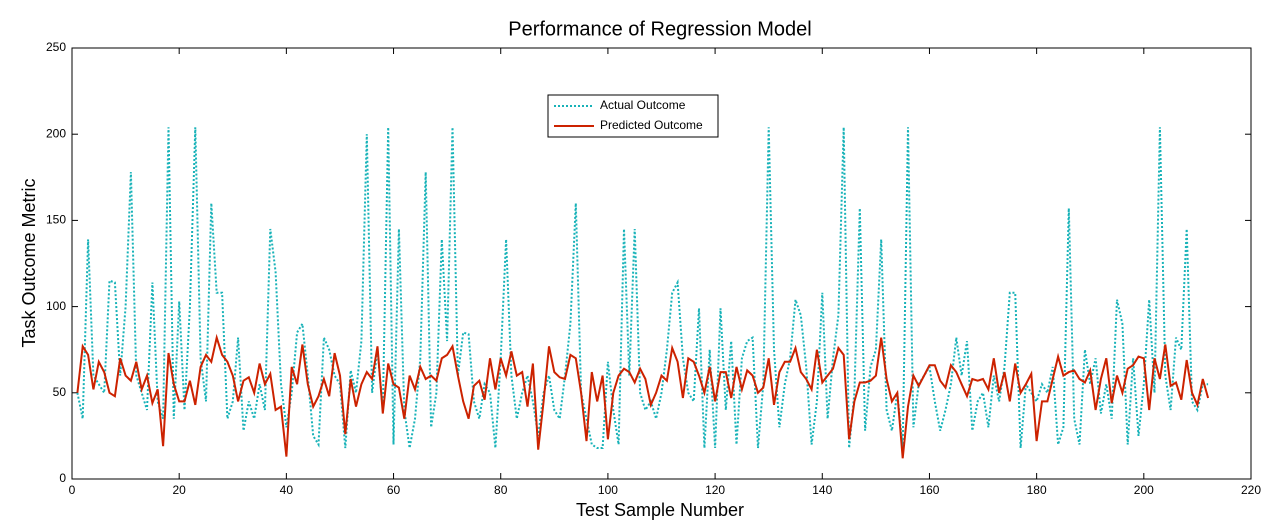 The height and width of the screenshot is (527, 1280). Describe the element at coordinates (929, 490) in the screenshot. I see `x-tick-label: 160` at that location.